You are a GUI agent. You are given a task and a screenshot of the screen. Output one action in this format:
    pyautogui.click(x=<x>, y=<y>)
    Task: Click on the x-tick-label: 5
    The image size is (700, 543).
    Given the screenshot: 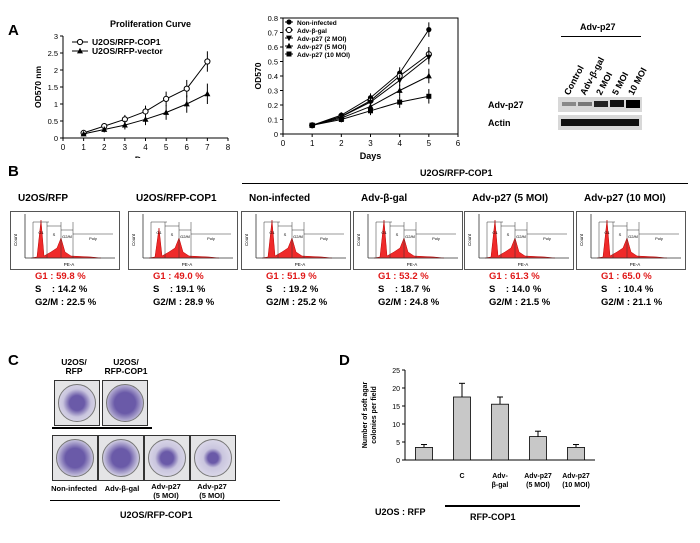 What is the action you would take?
    pyautogui.click(x=429, y=143)
    